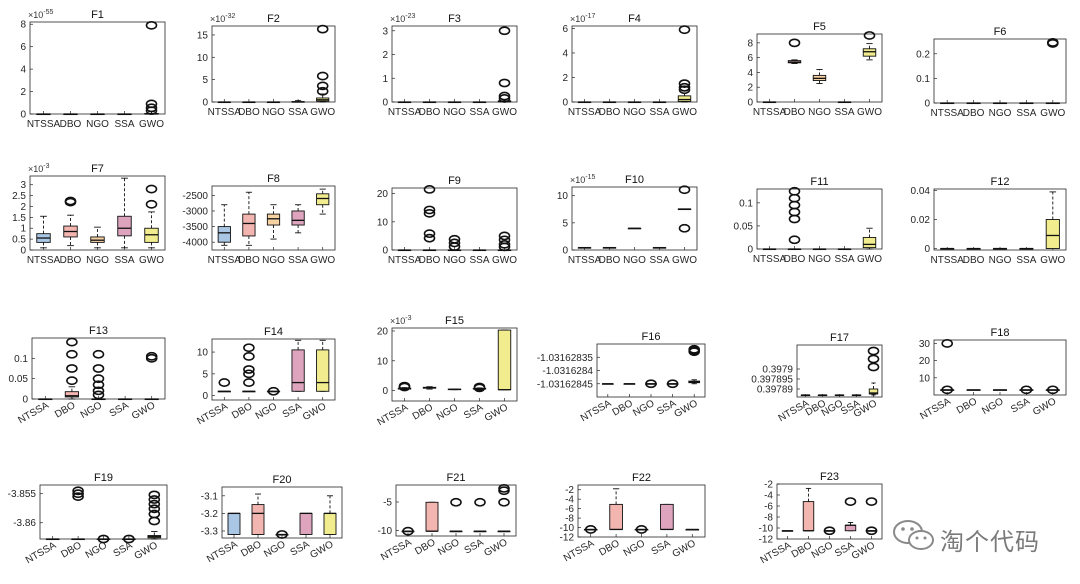 Image resolution: width=1080 pixels, height=584 pixels. I want to click on panel-title: F23, so click(829, 477).